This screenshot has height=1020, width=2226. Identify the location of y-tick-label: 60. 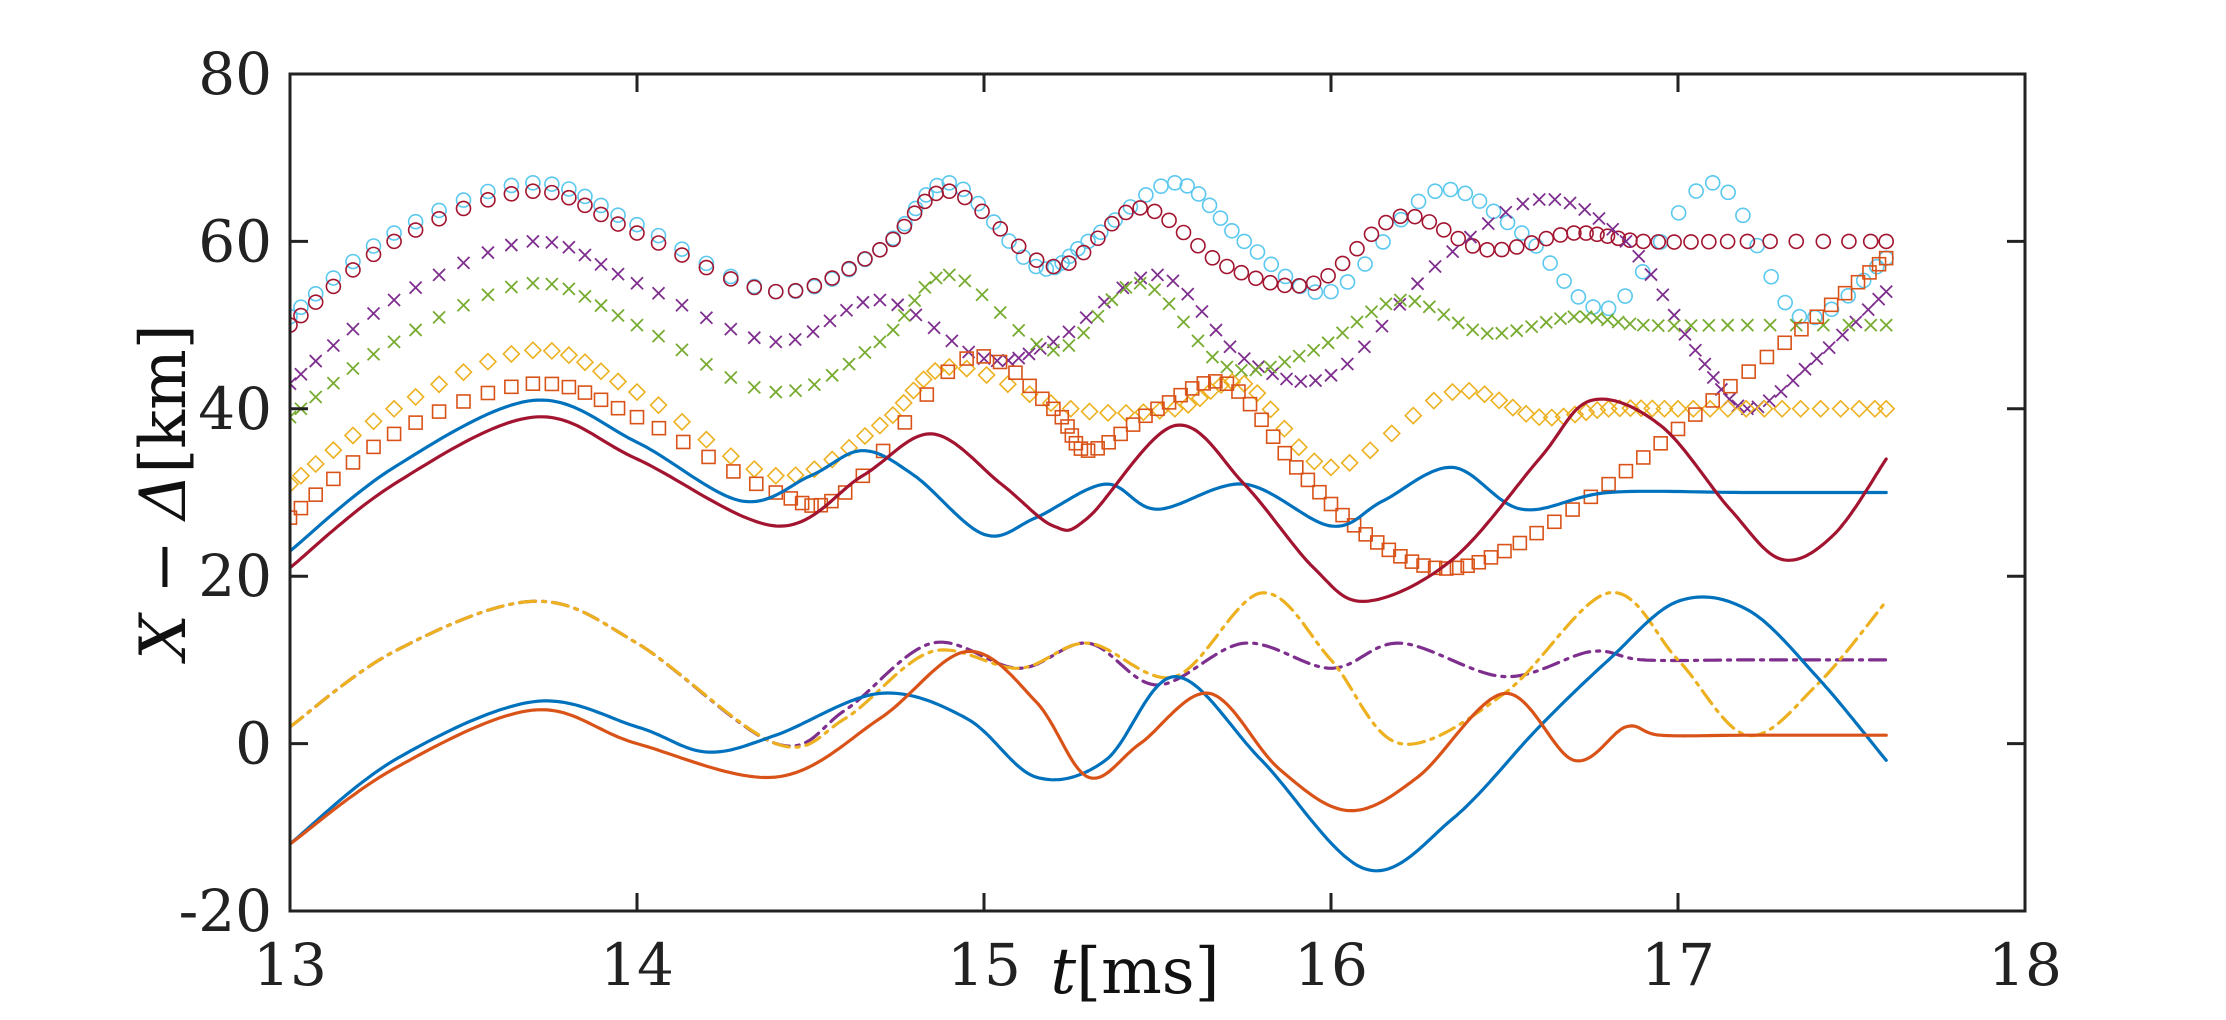
(235, 241).